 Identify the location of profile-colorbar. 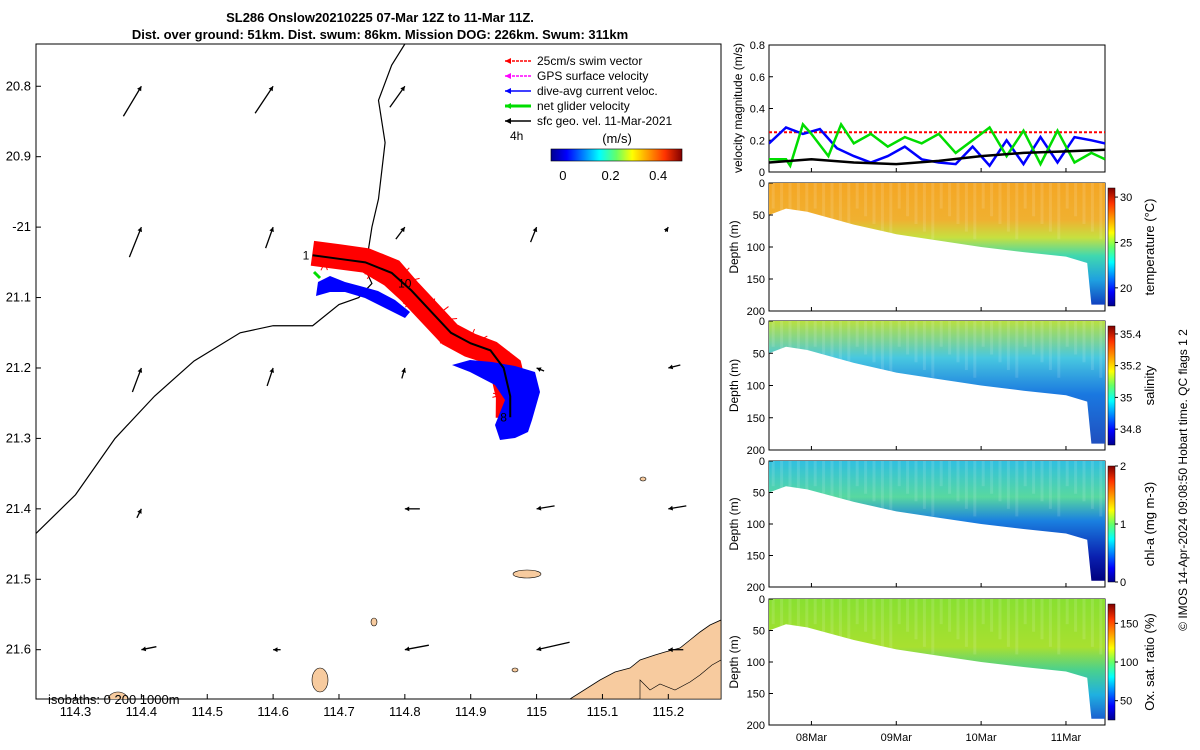
(1111, 662).